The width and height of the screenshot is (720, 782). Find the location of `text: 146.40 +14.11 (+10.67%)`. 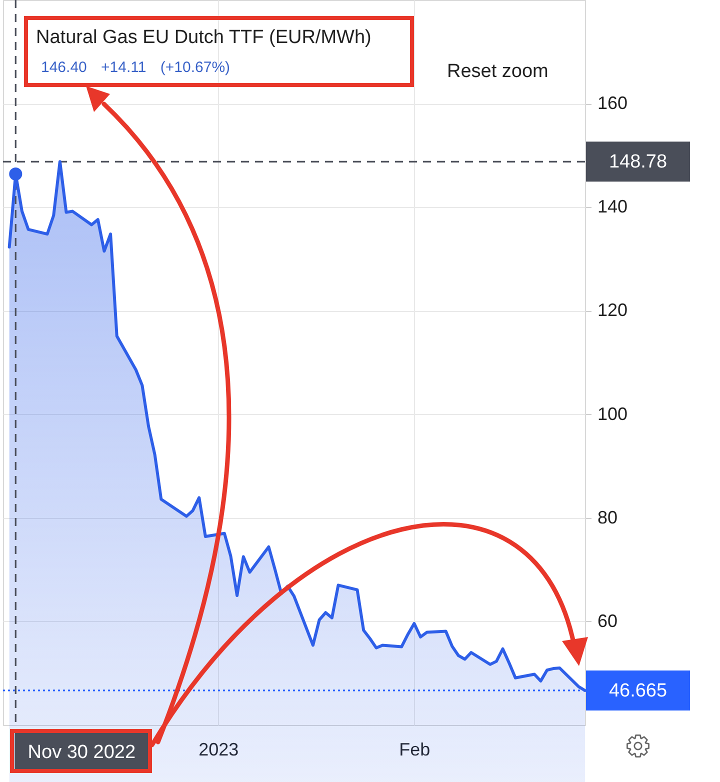

text: 146.40 +14.11 (+10.67%) is located at coordinates (135, 68).